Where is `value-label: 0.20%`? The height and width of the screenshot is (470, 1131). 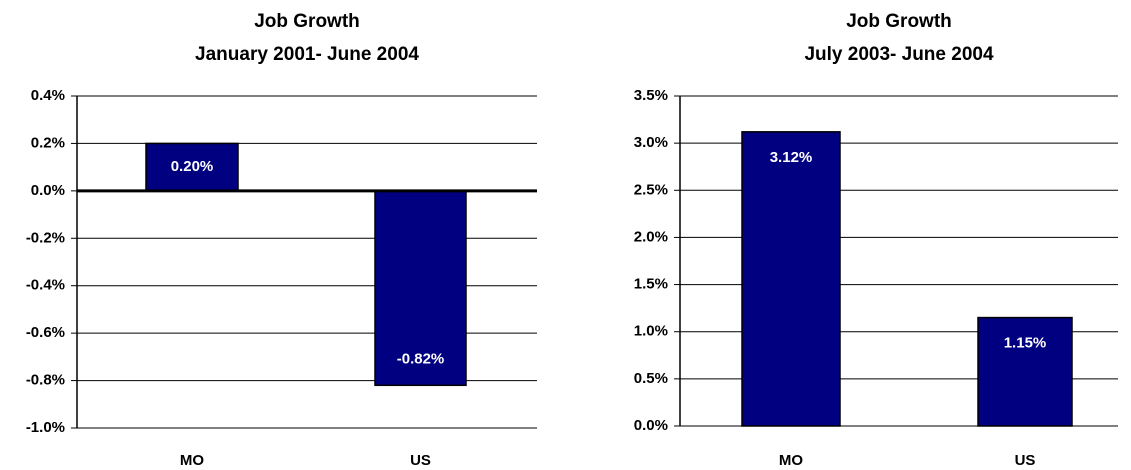 value-label: 0.20% is located at coordinates (192, 166).